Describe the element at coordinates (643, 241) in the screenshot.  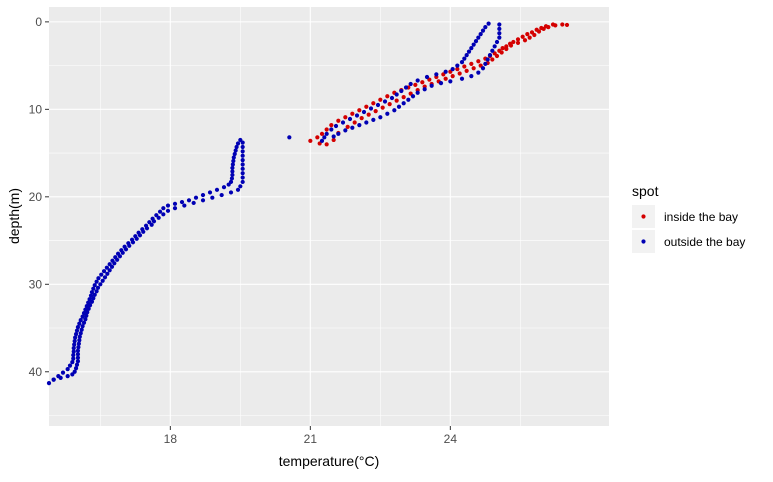
I see `legend-key-point` at that location.